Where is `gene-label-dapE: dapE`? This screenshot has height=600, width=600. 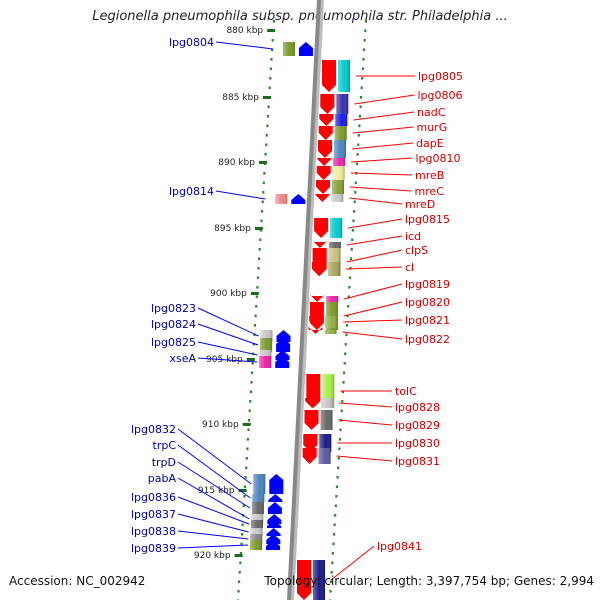
gene-label-dapE: dapE is located at coordinates (397, 143).